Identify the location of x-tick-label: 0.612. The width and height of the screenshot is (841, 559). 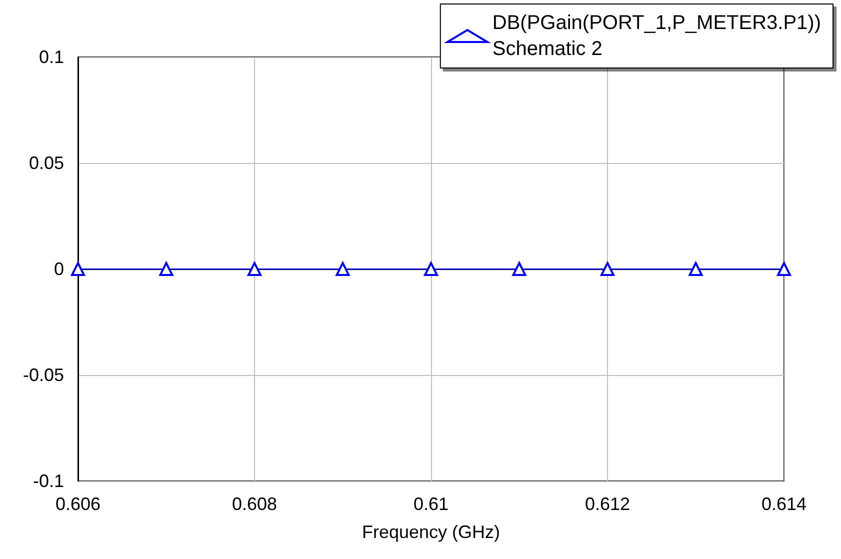
(607, 504).